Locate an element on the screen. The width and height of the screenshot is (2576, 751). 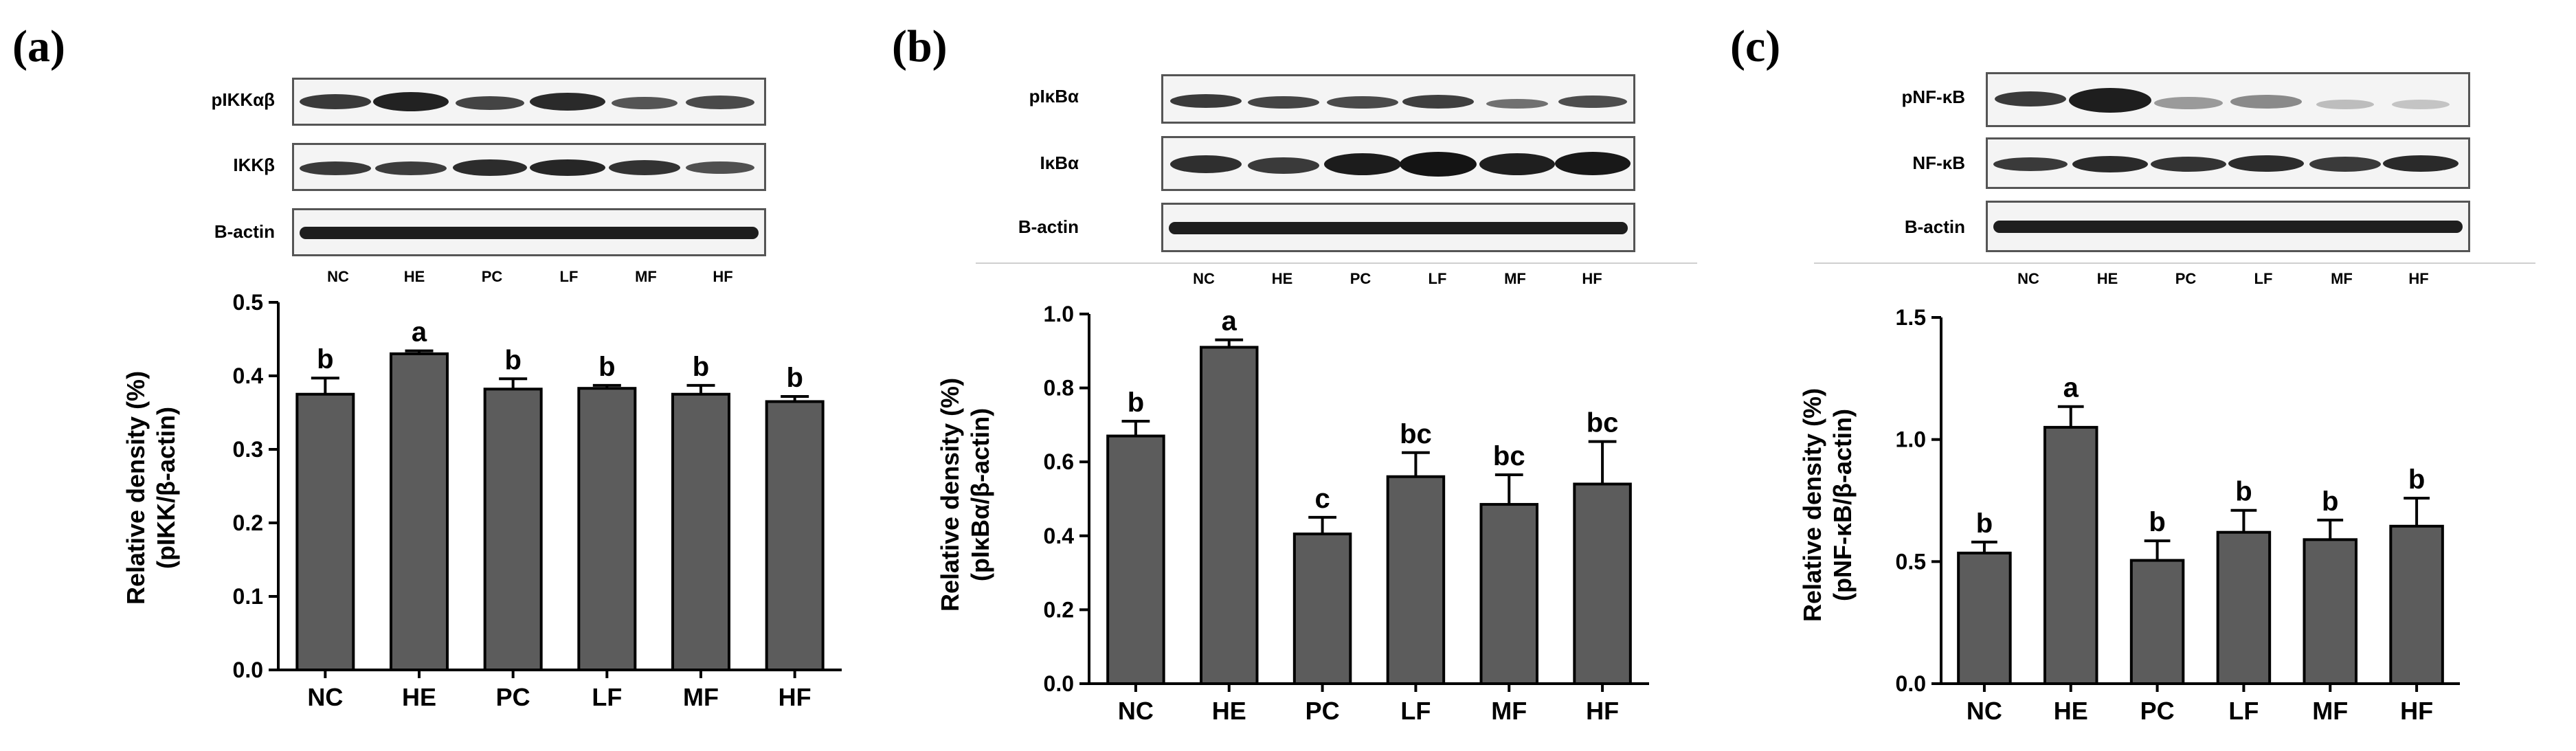
significance-letter: c is located at coordinates (1322, 499).